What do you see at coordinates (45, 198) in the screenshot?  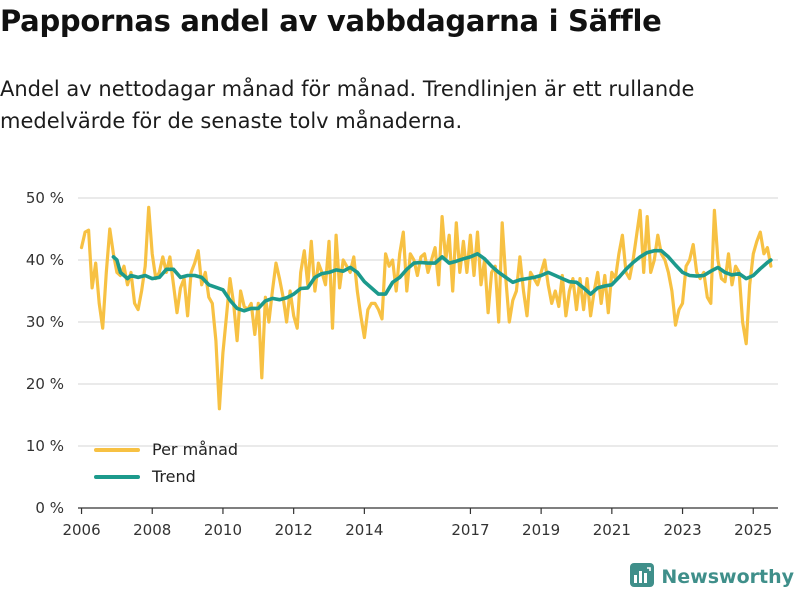 I see `y-tick-label: 50 %` at bounding box center [45, 198].